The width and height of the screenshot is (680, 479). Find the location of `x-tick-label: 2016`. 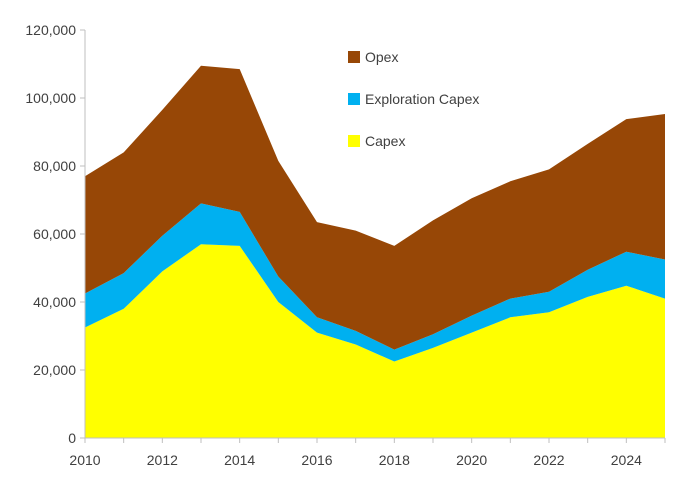

x-tick-label: 2016 is located at coordinates (316, 460).